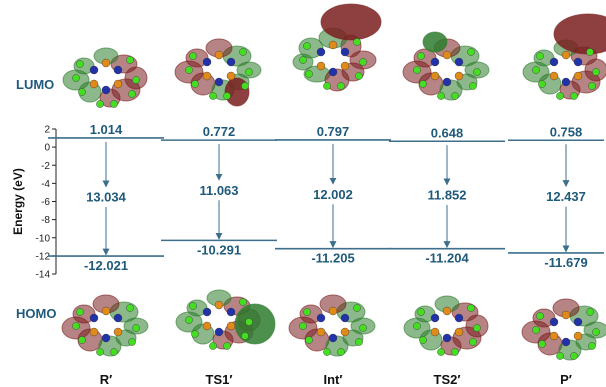 This screenshot has width=606, height=387. Describe the element at coordinates (106, 129) in the screenshot. I see `lumo-value-label: 1.014` at that location.